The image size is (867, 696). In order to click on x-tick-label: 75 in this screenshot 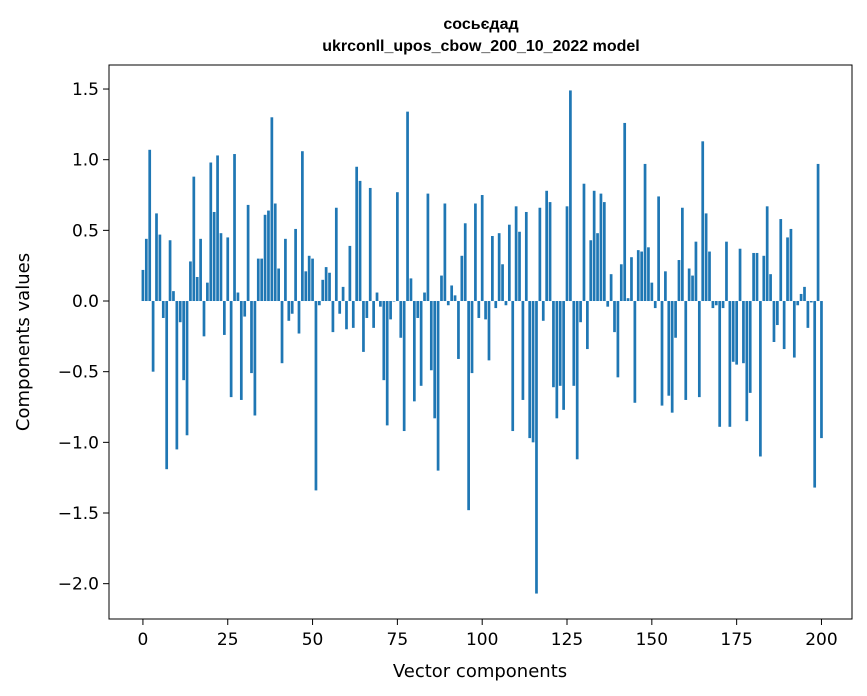, I will do `click(398, 640)`.